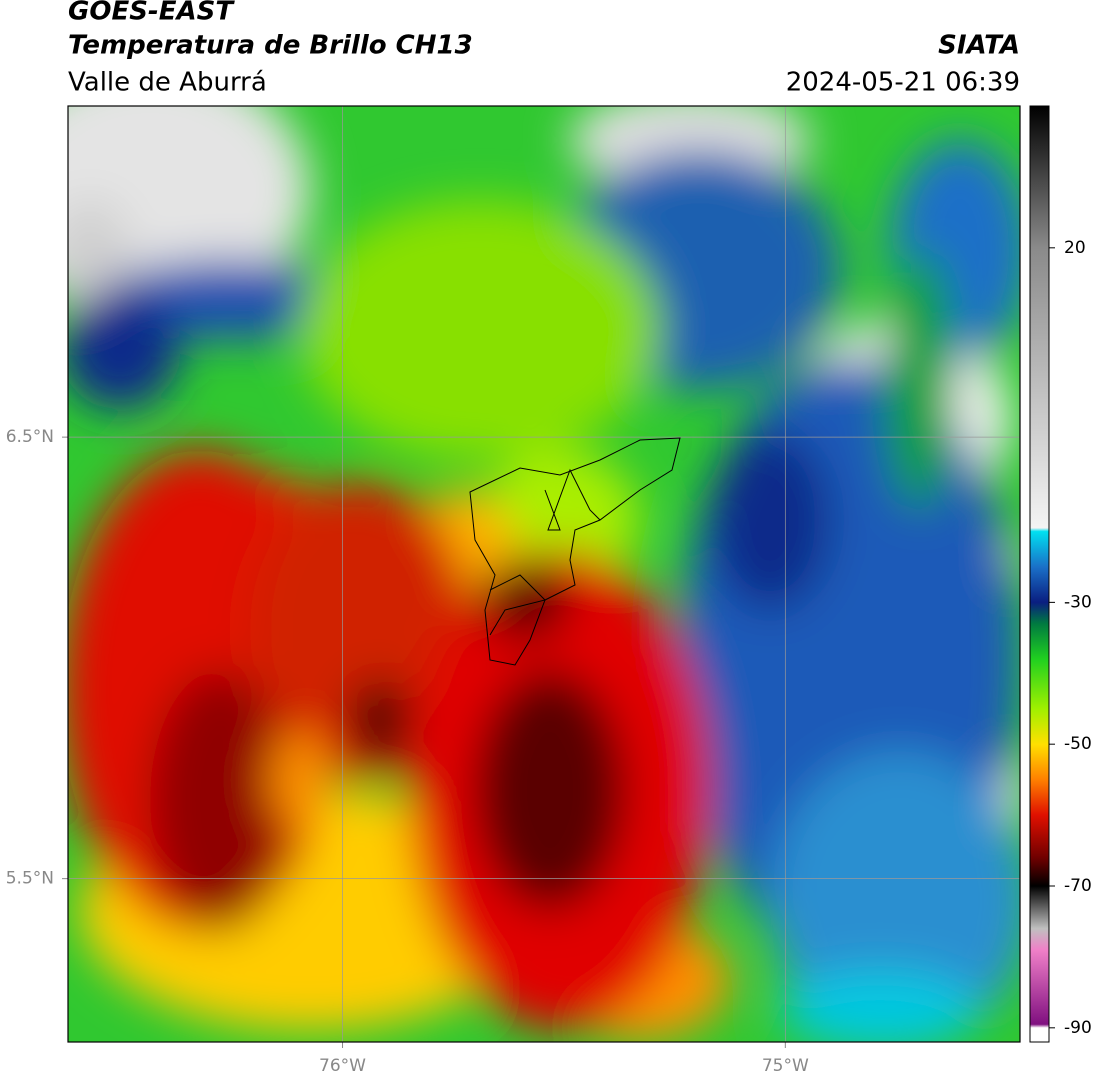  I want to click on datetime: 2024-05-21 06:39, so click(903, 83).